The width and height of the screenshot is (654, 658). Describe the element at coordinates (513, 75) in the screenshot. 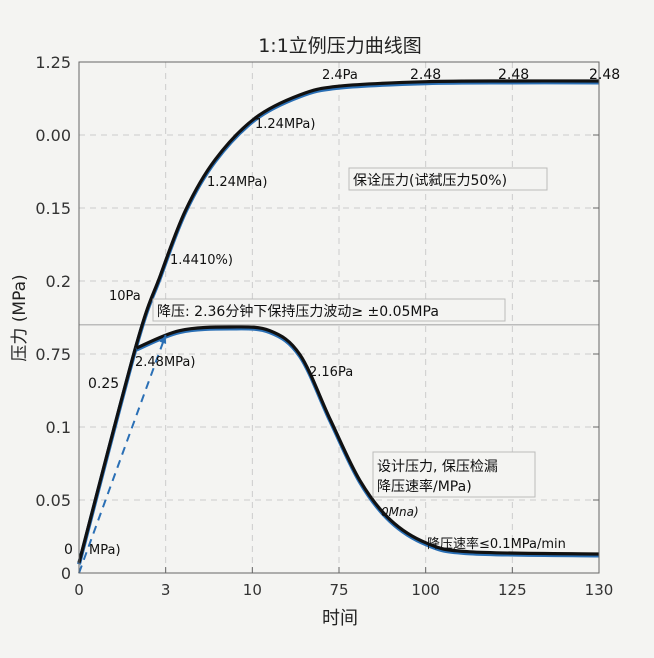

I see `annotation-2-48-b: 2.48` at that location.